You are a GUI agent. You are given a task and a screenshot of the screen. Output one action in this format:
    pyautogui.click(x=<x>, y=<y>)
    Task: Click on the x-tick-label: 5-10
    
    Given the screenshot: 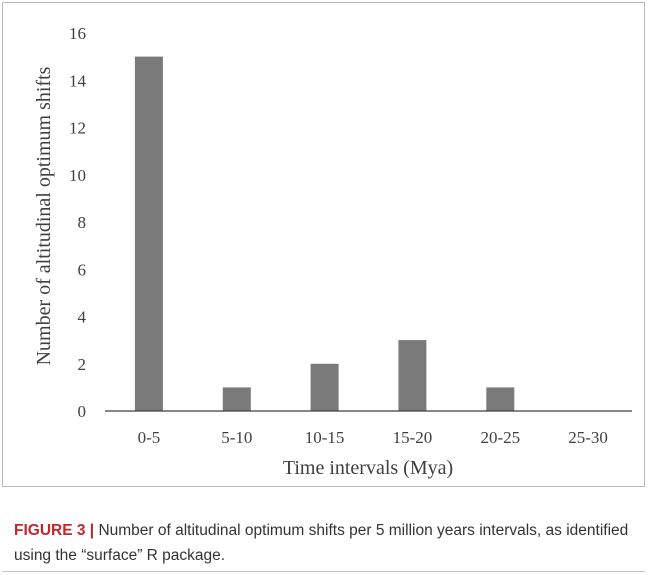 What is the action you would take?
    pyautogui.click(x=236, y=437)
    